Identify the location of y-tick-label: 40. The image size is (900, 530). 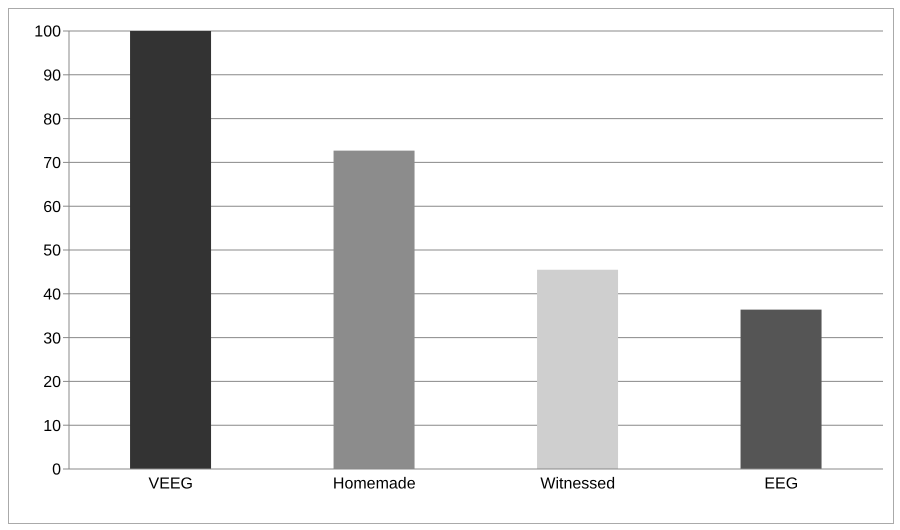
(52, 295).